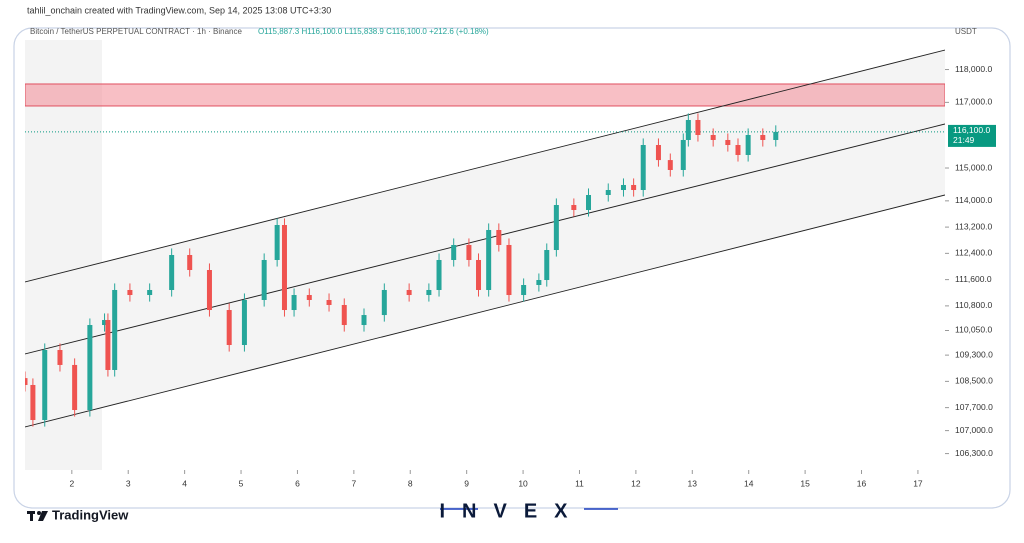 The width and height of the screenshot is (1024, 543). What do you see at coordinates (973, 167) in the screenshot?
I see `y-tick-label: 115,000.0` at bounding box center [973, 167].